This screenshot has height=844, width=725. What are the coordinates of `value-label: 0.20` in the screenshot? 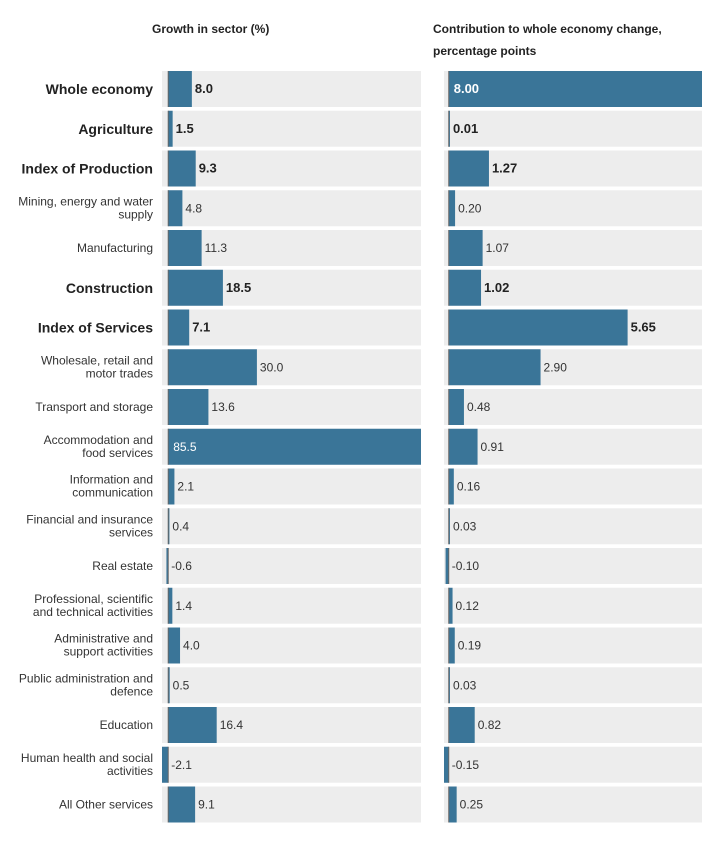 It's located at (470, 208).